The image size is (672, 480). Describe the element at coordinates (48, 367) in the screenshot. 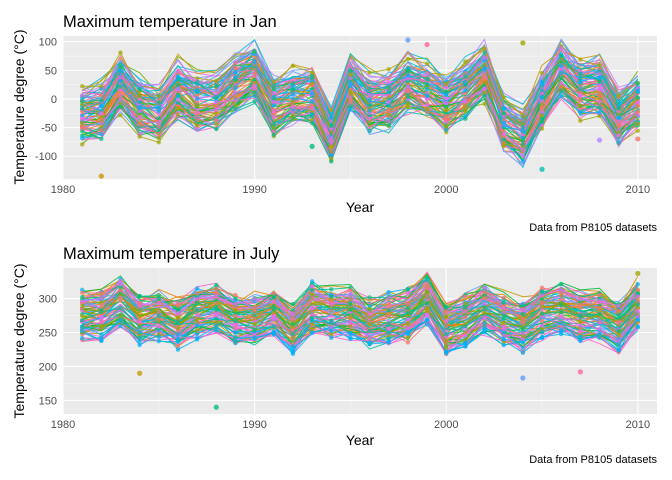

I see `y-tick-label: 200` at that location.